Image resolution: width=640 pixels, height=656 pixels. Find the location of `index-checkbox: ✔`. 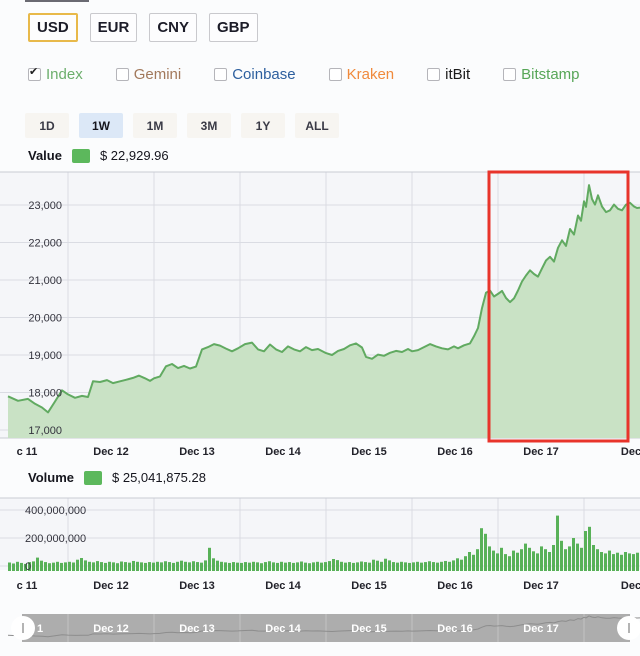

index-checkbox: ✔ is located at coordinates (34, 73).